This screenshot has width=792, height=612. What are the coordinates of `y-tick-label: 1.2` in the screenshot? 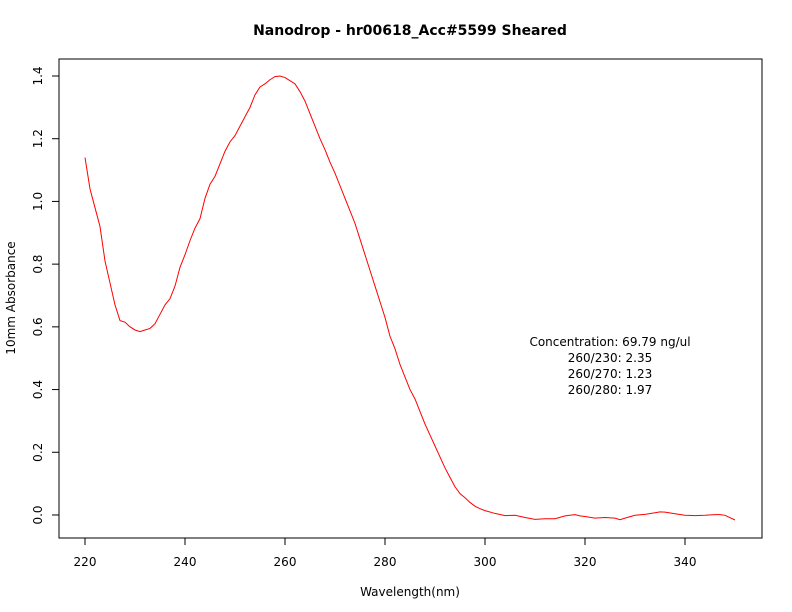 It's located at (38, 138).